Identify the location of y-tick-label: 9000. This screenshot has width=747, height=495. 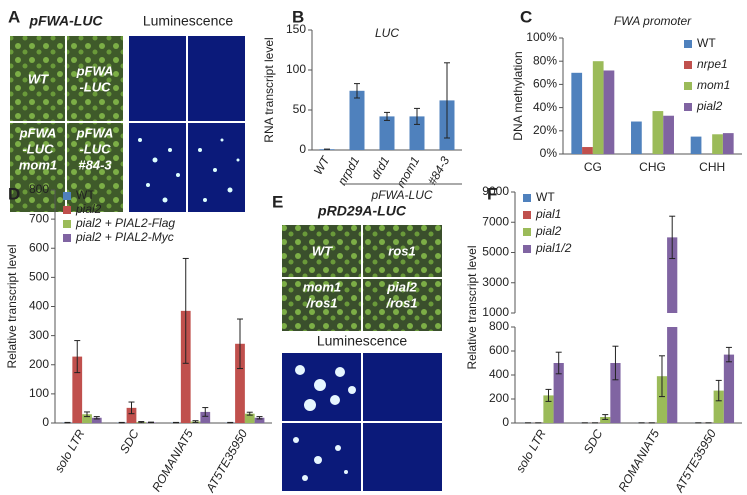
(495, 191).